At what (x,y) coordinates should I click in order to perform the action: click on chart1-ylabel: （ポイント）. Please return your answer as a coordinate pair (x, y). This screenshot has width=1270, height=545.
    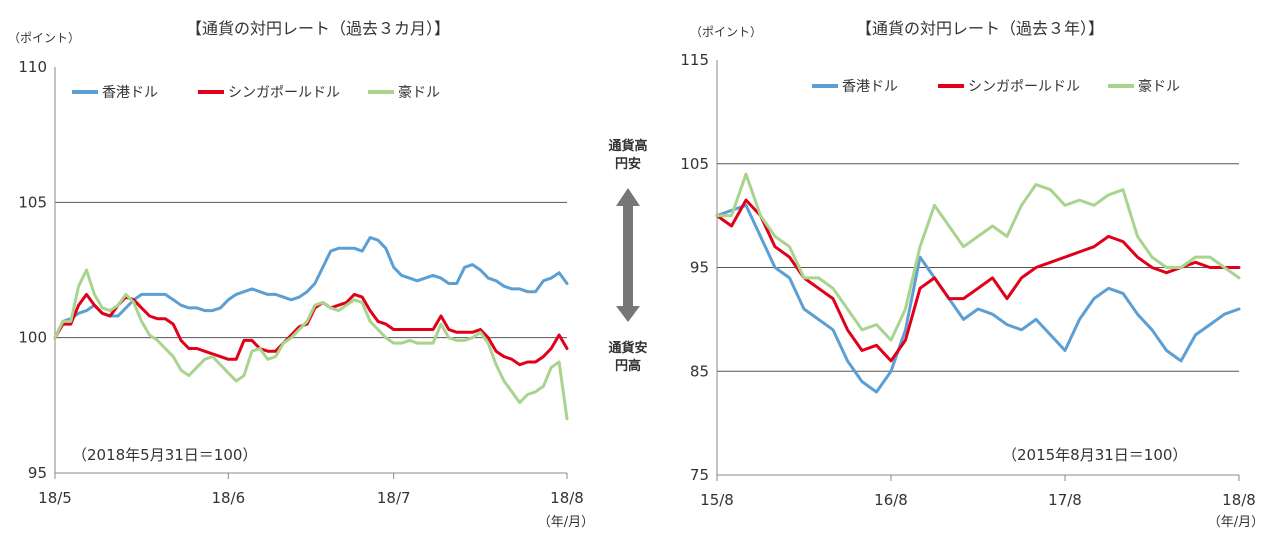
    Looking at the image, I should click on (44, 38).